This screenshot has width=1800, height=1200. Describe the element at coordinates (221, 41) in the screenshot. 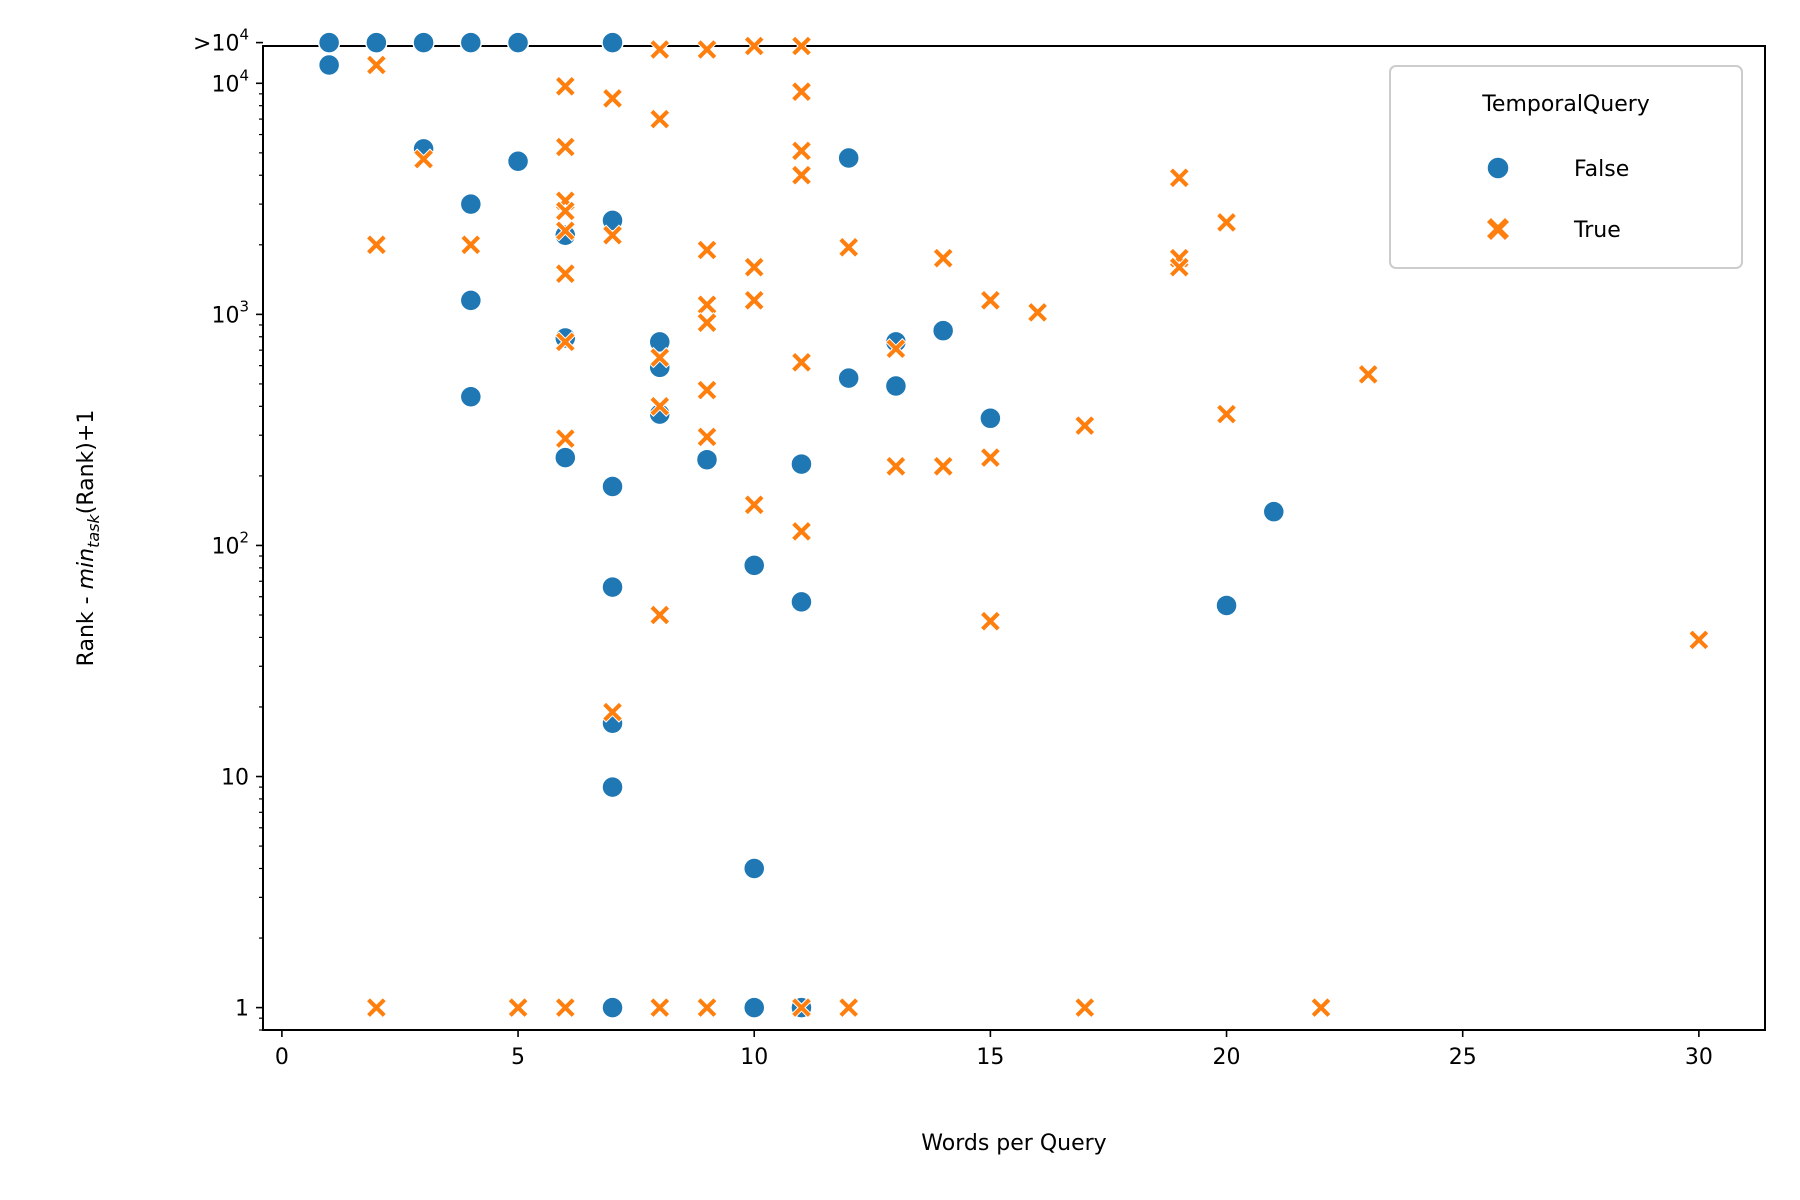

I see `y-tick-label: >104` at that location.